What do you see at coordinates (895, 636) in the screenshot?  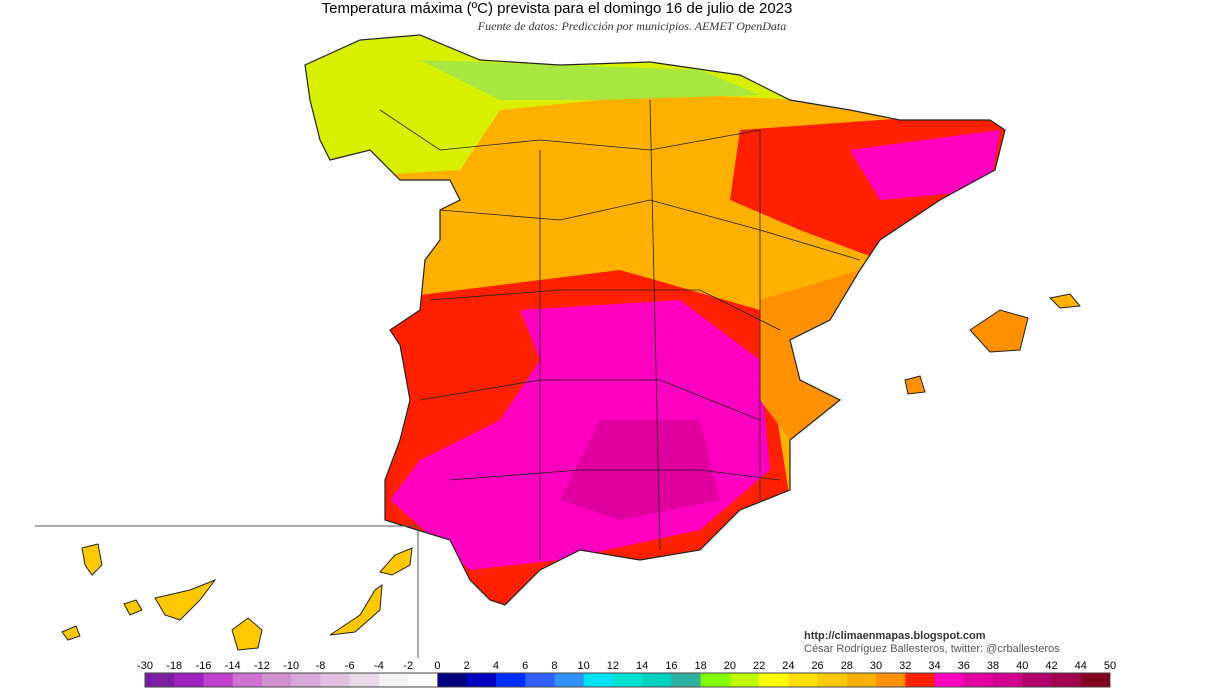 I see `credit-url: http://climaenmapas.blogspot.com` at bounding box center [895, 636].